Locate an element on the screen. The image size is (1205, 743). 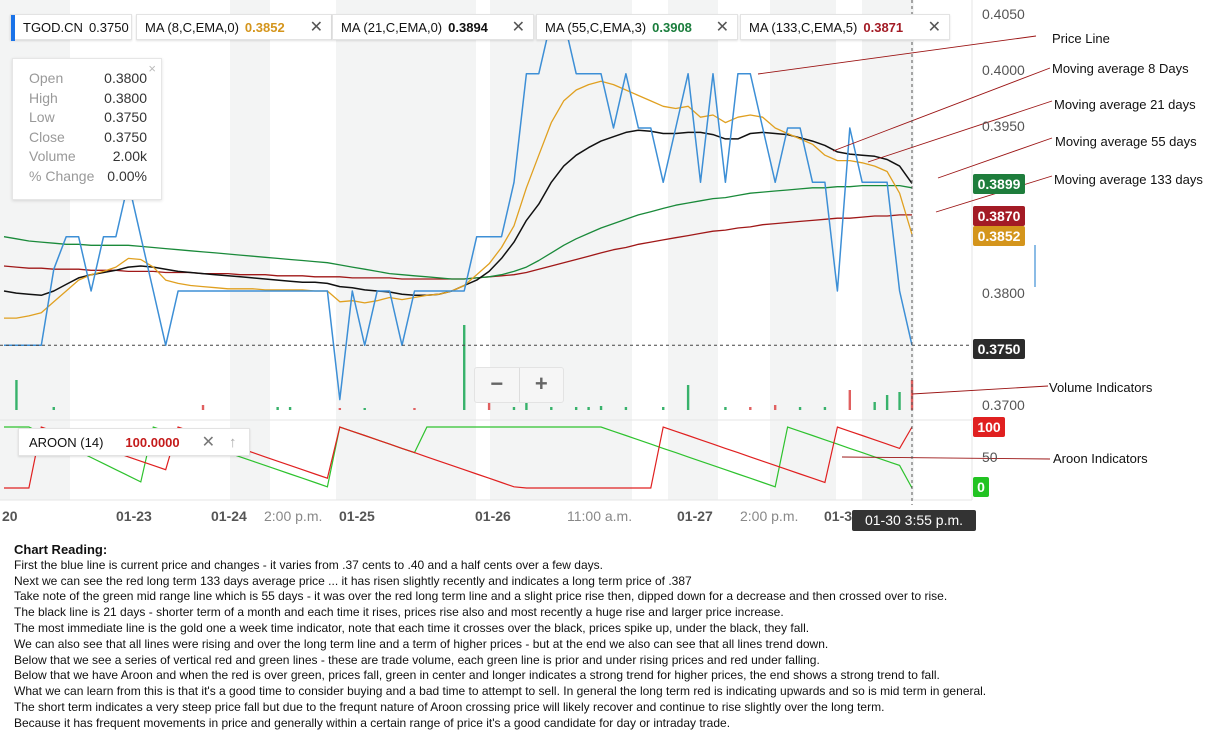
ohlc-row-open: Open 0.3800 is located at coordinates (87, 79).